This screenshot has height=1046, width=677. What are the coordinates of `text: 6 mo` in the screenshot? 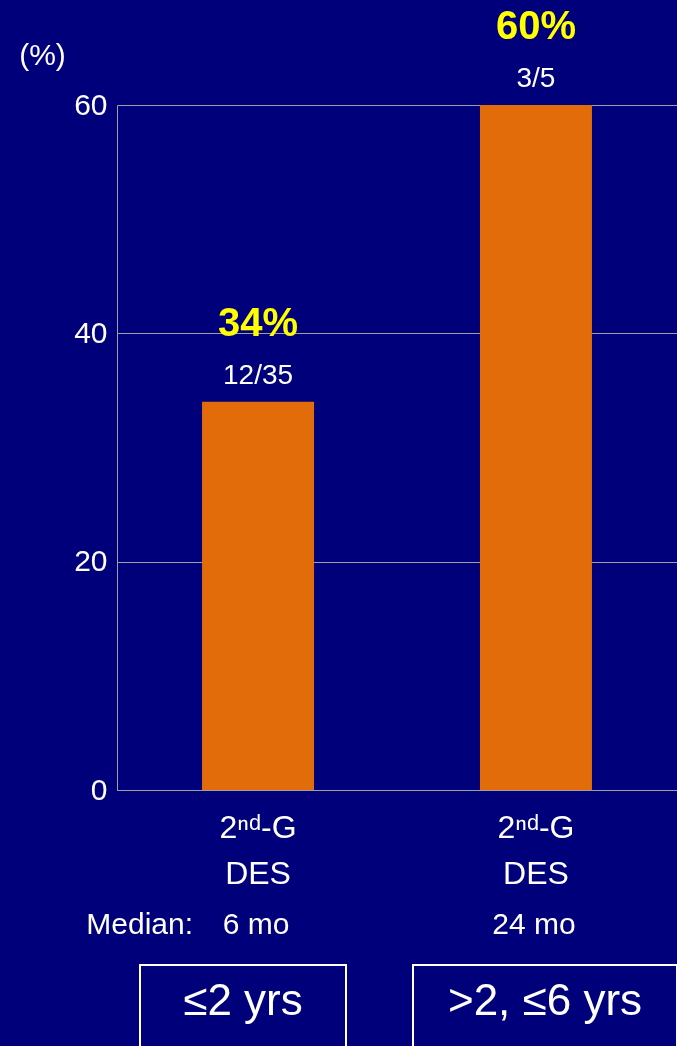 It's located at (256, 923).